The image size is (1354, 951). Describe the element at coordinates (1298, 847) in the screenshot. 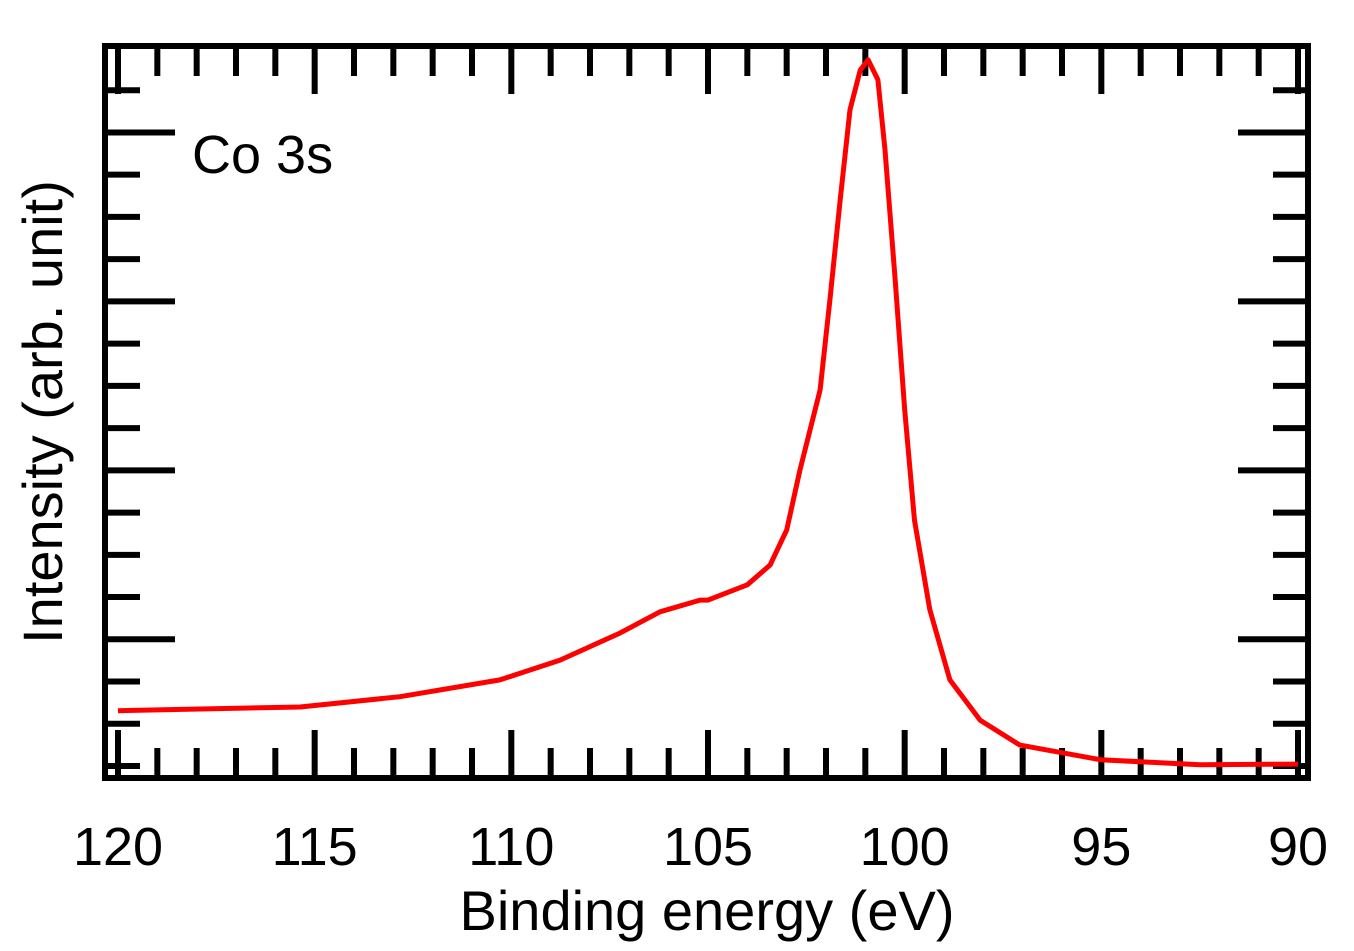

I see `x-tick-label: 90` at that location.